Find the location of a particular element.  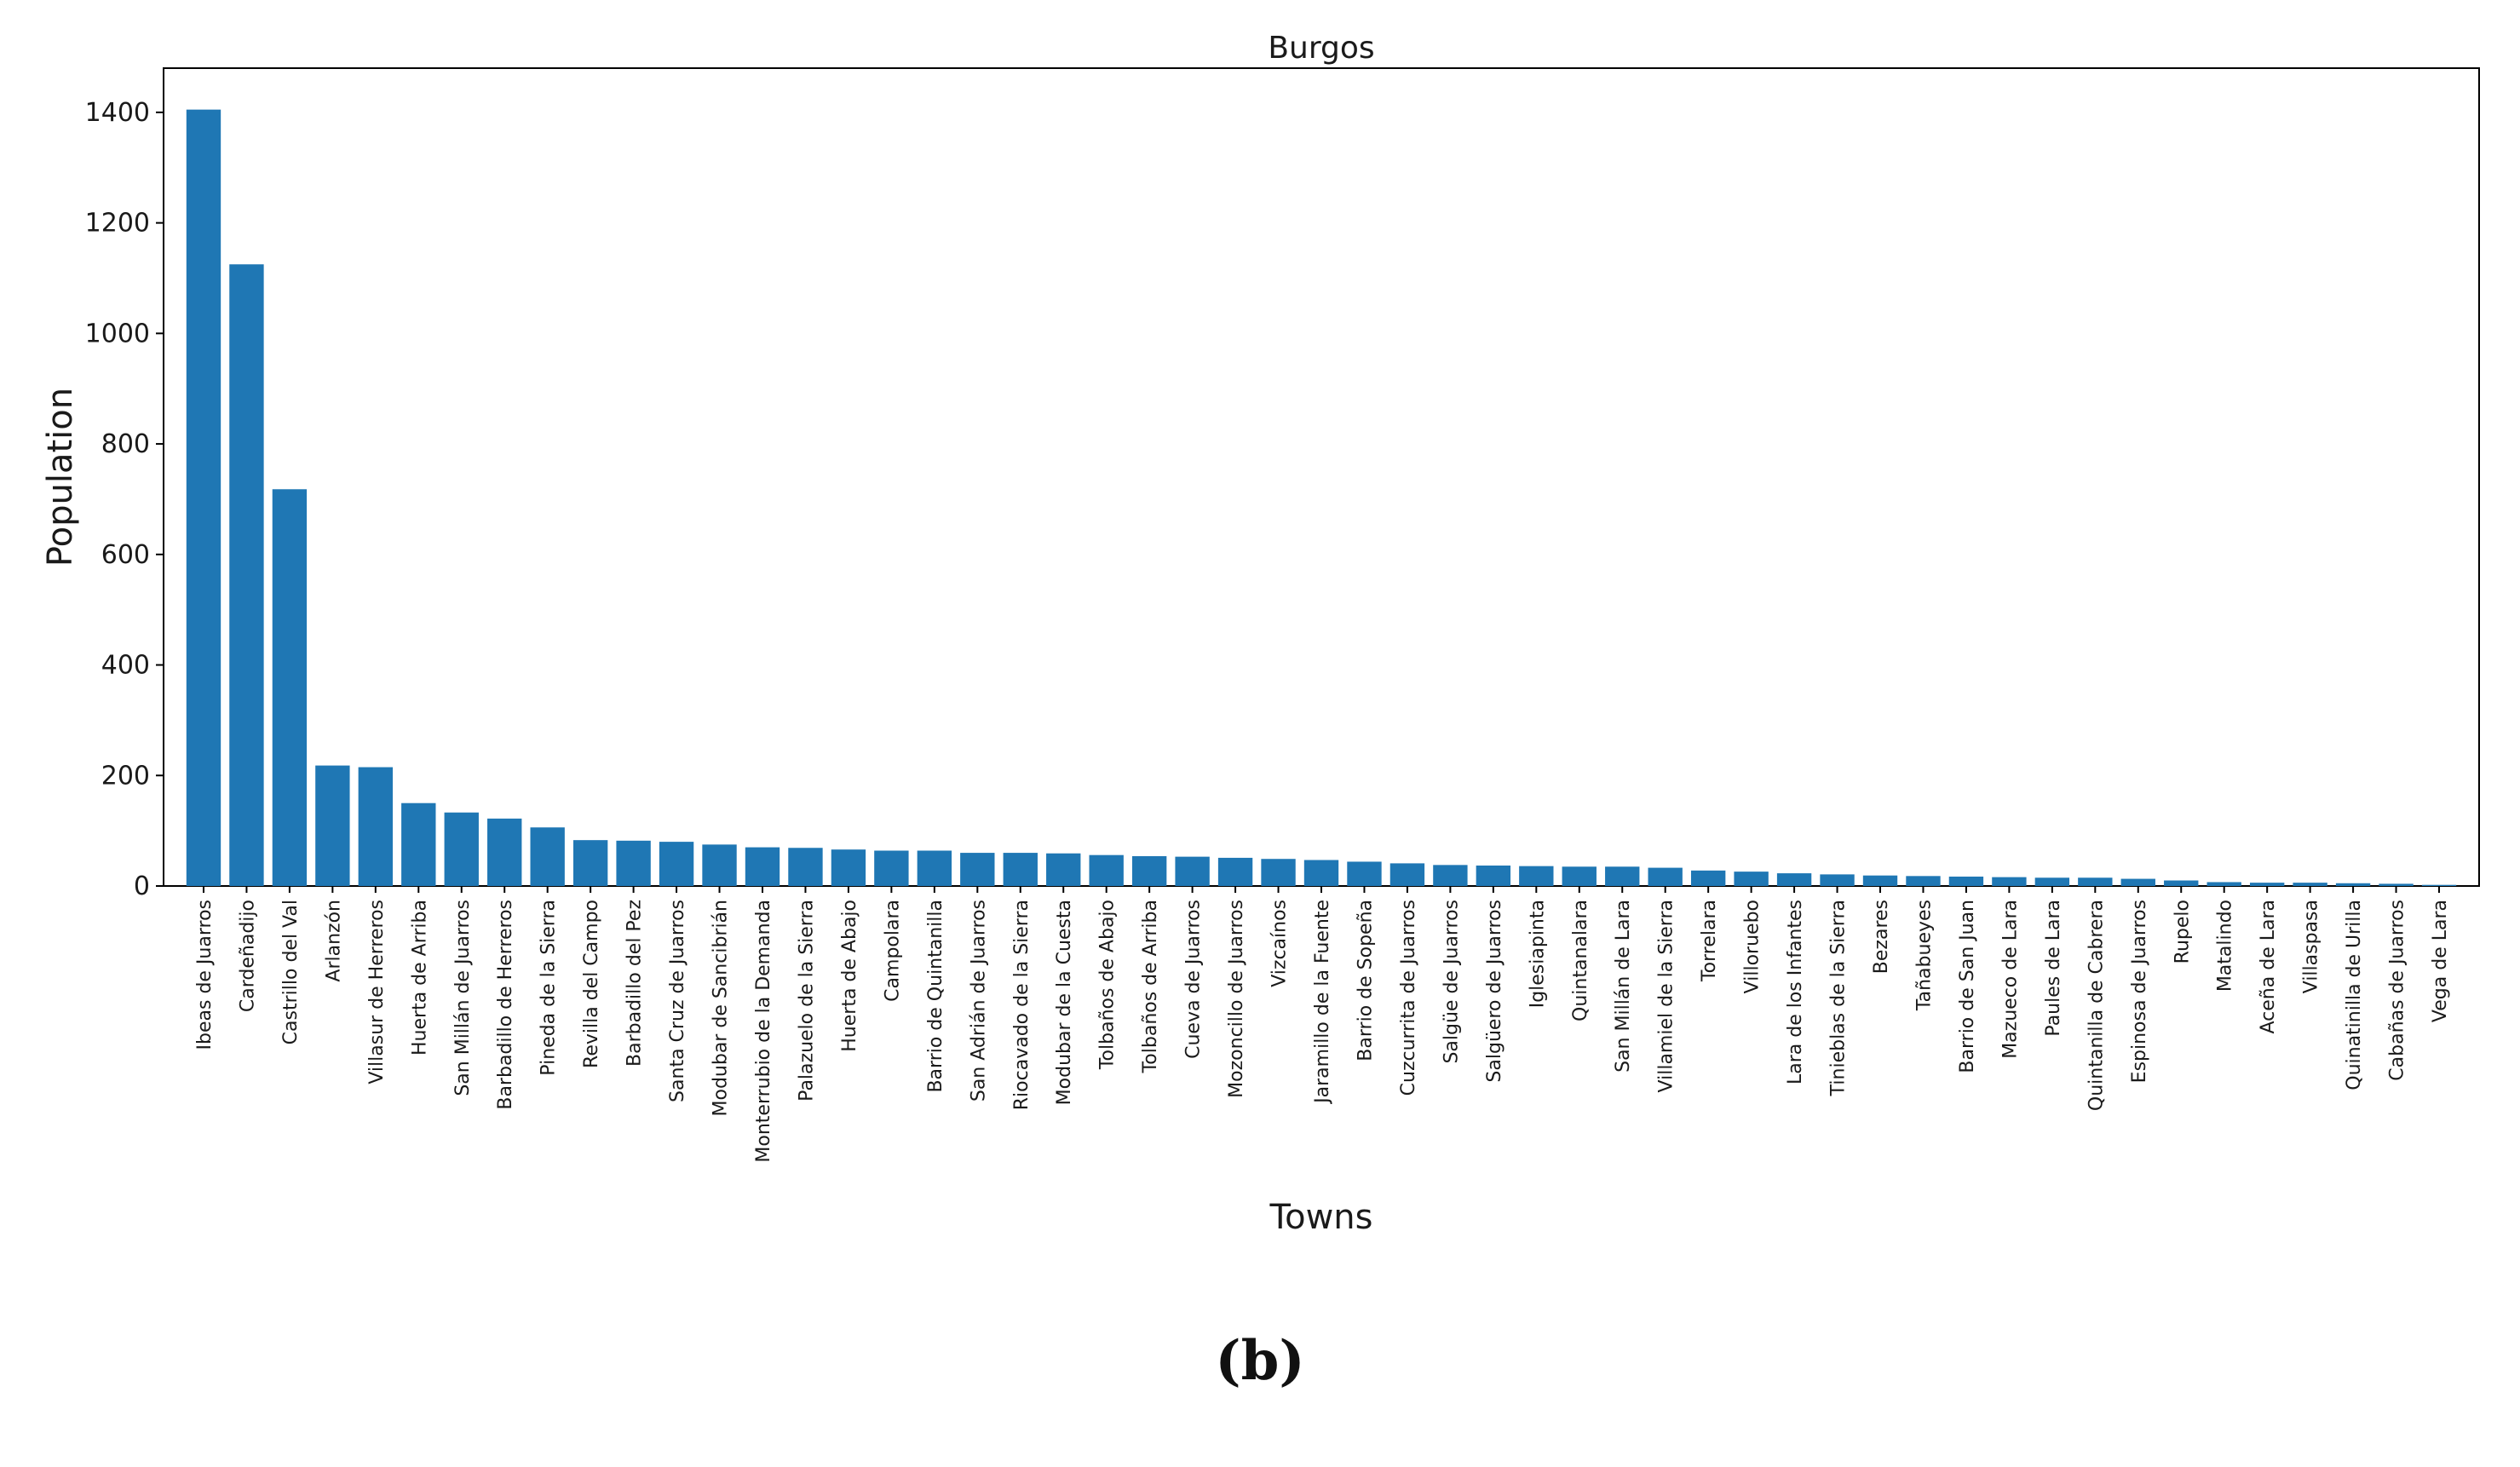

x-tick-label: Barrio de Quintanilla is located at coordinates (936, 996).